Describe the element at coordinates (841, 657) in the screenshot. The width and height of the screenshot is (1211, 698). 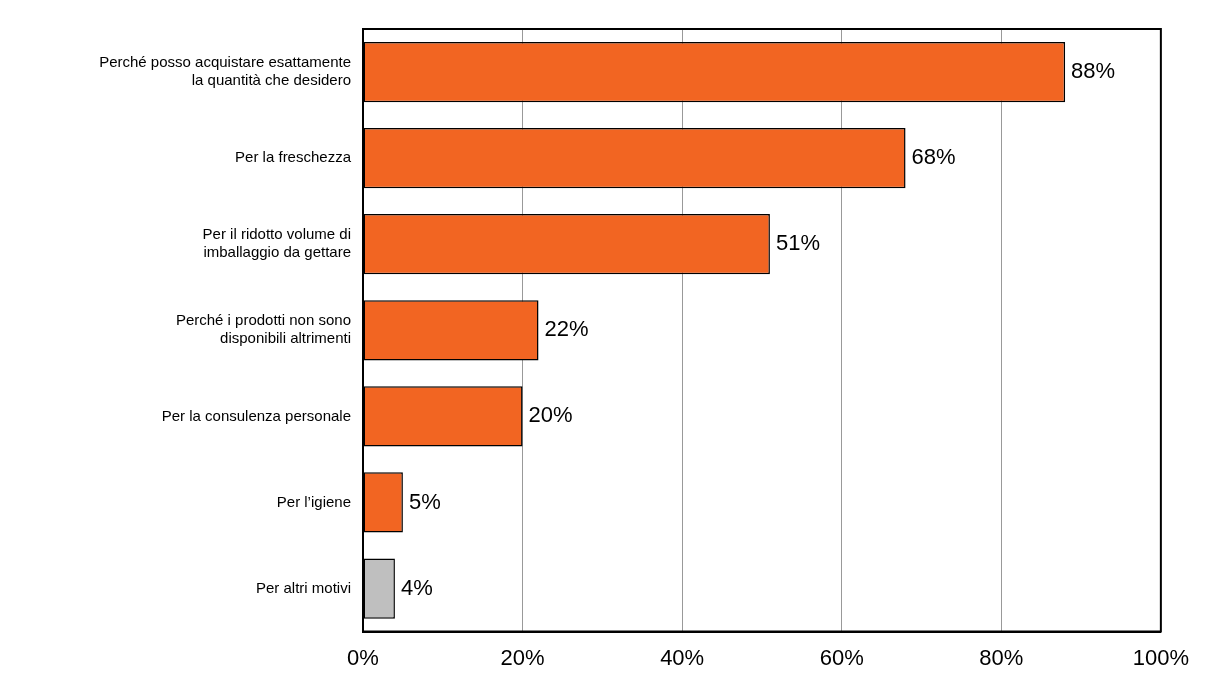
I see `x-tick-label: 60%` at that location.